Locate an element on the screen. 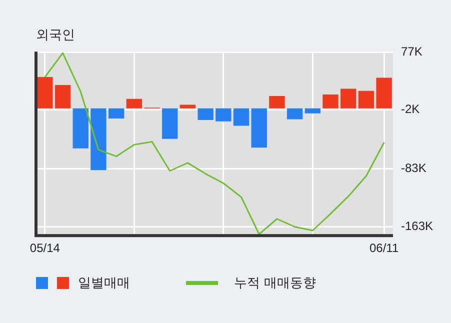  chart-title: 외국인 is located at coordinates (55, 36).